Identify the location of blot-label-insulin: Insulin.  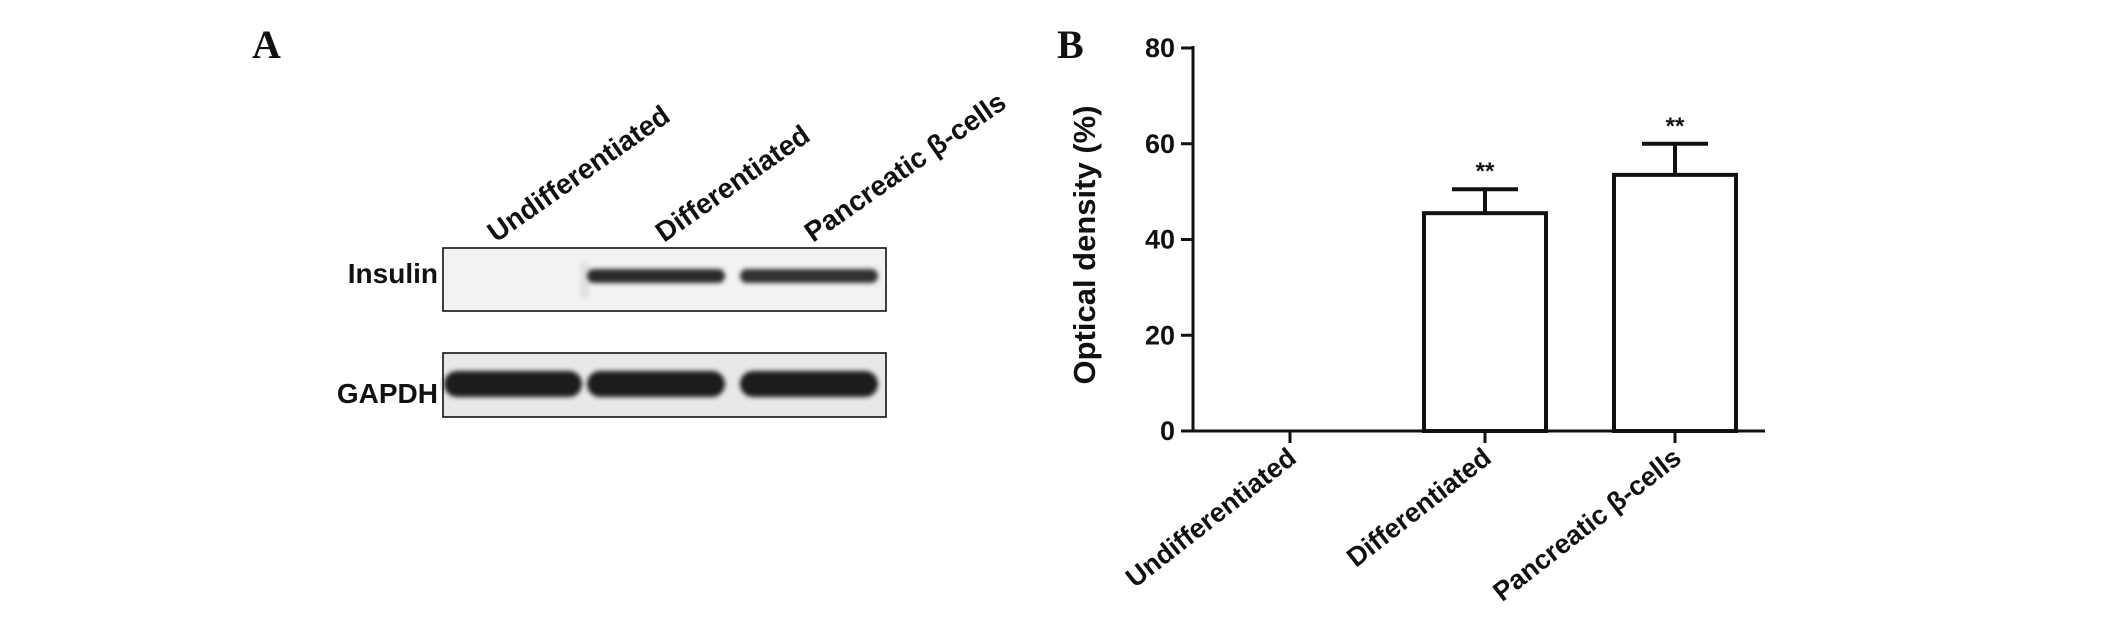
(393, 273).